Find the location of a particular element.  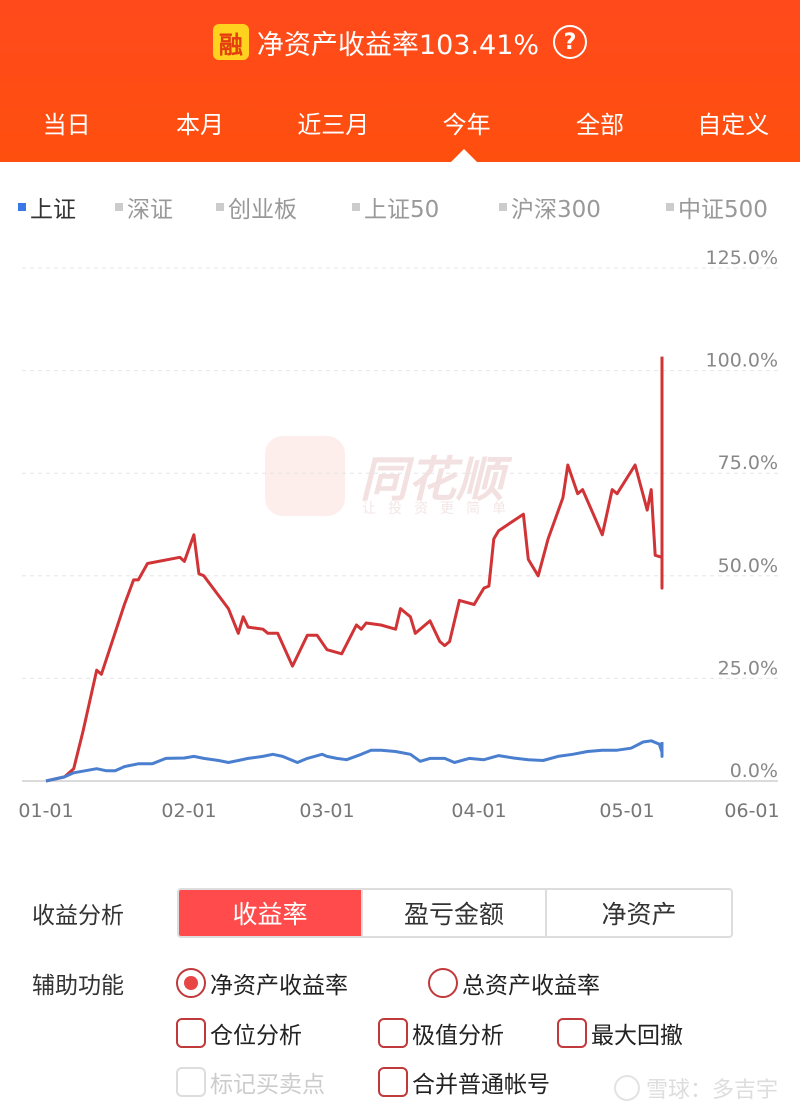

analysis-row: 收益分析 收益率 盈亏金额 净资产 is located at coordinates (382, 913).